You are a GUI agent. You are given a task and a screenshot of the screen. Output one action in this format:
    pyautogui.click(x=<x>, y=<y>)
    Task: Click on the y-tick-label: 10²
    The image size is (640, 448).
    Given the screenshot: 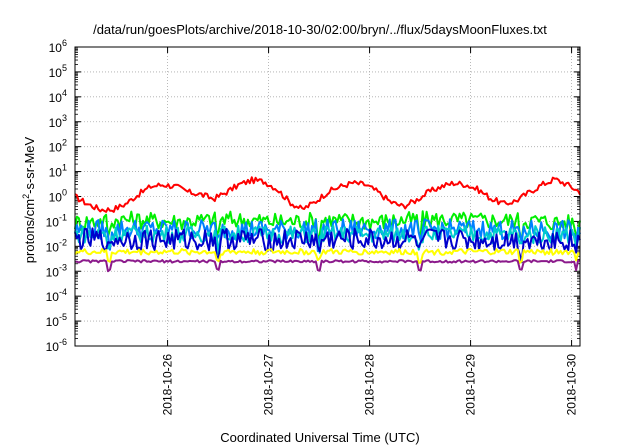 What is the action you would take?
    pyautogui.click(x=58, y=146)
    